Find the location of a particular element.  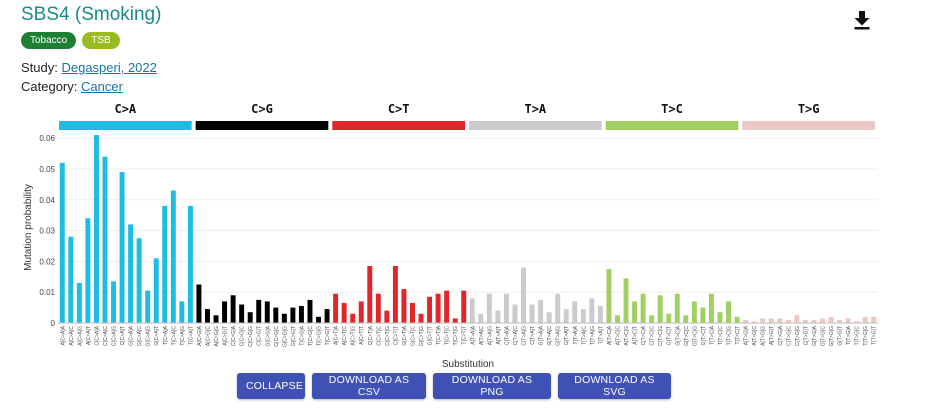

x-tick-label: T[C>G]C is located at coordinates (311, 336).